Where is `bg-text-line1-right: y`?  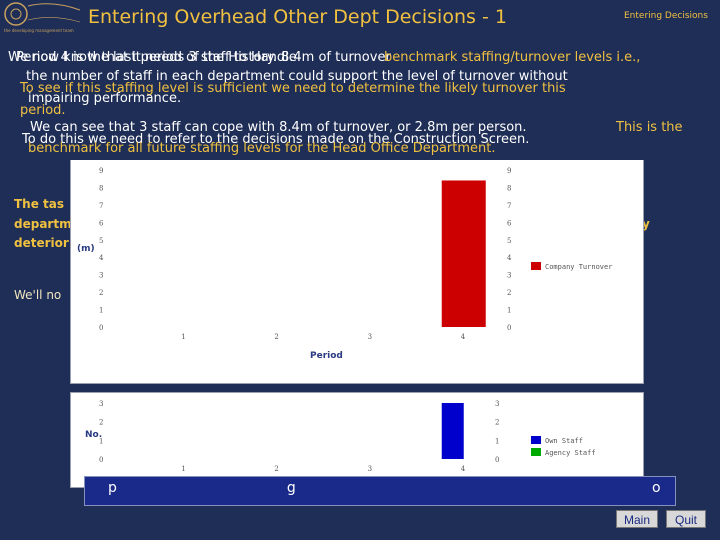 bg-text-line1-right: y is located at coordinates (646, 224).